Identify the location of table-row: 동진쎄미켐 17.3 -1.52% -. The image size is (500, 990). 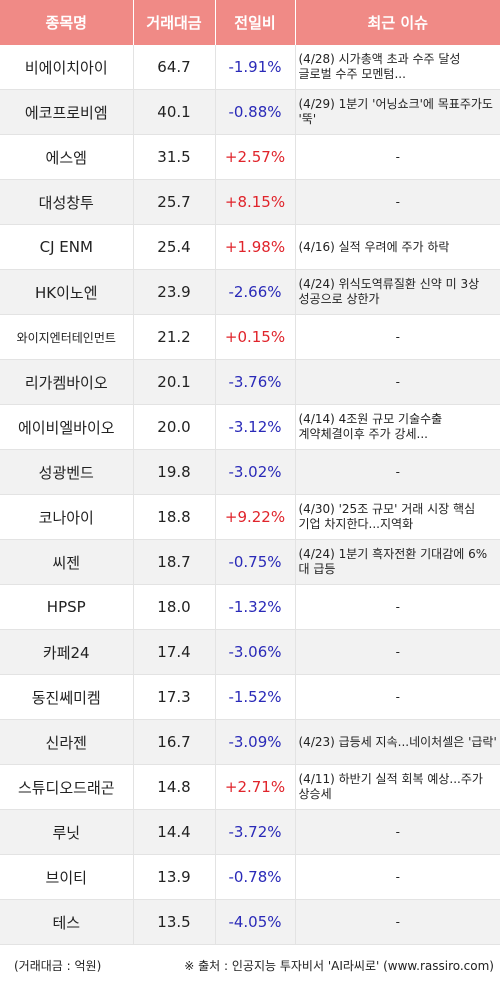
(250, 697).